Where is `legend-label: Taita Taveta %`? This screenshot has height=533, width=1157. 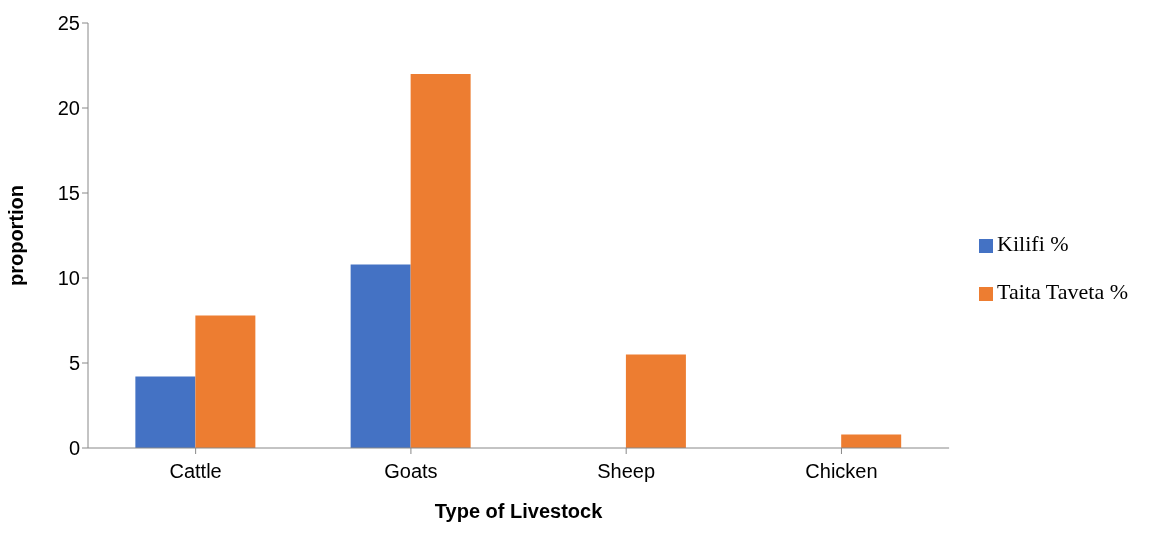 legend-label: Taita Taveta % is located at coordinates (1062, 291).